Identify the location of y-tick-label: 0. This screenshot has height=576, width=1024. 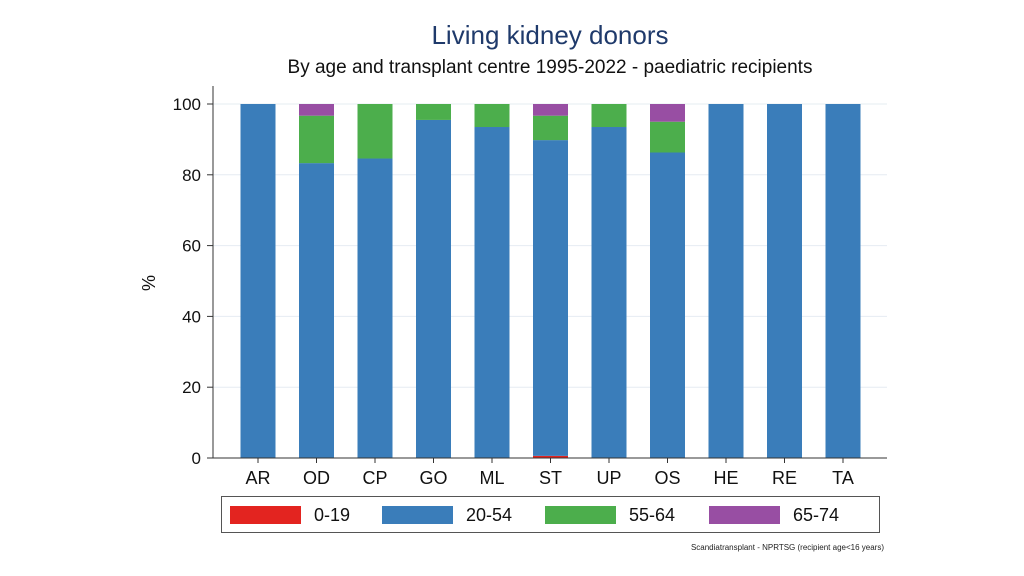
(196, 458).